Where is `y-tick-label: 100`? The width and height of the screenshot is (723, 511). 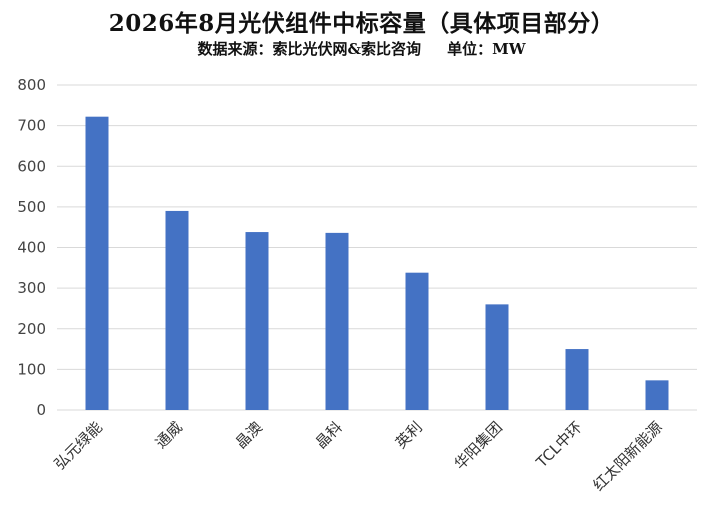
y-tick-label: 100 is located at coordinates (31, 369).